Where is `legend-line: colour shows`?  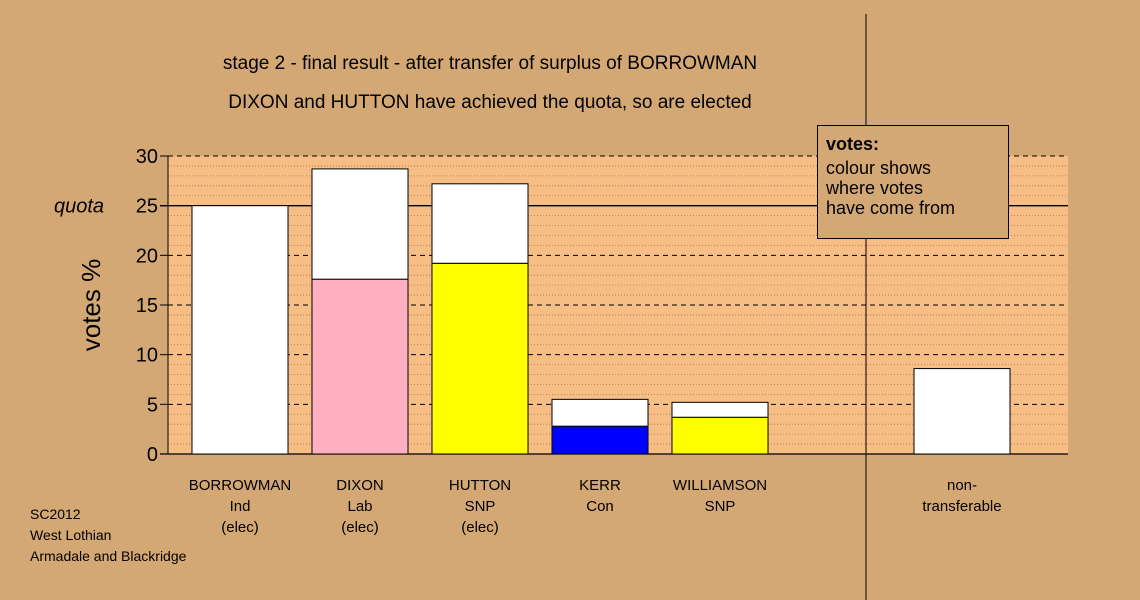
legend-line: colour shows is located at coordinates (879, 168).